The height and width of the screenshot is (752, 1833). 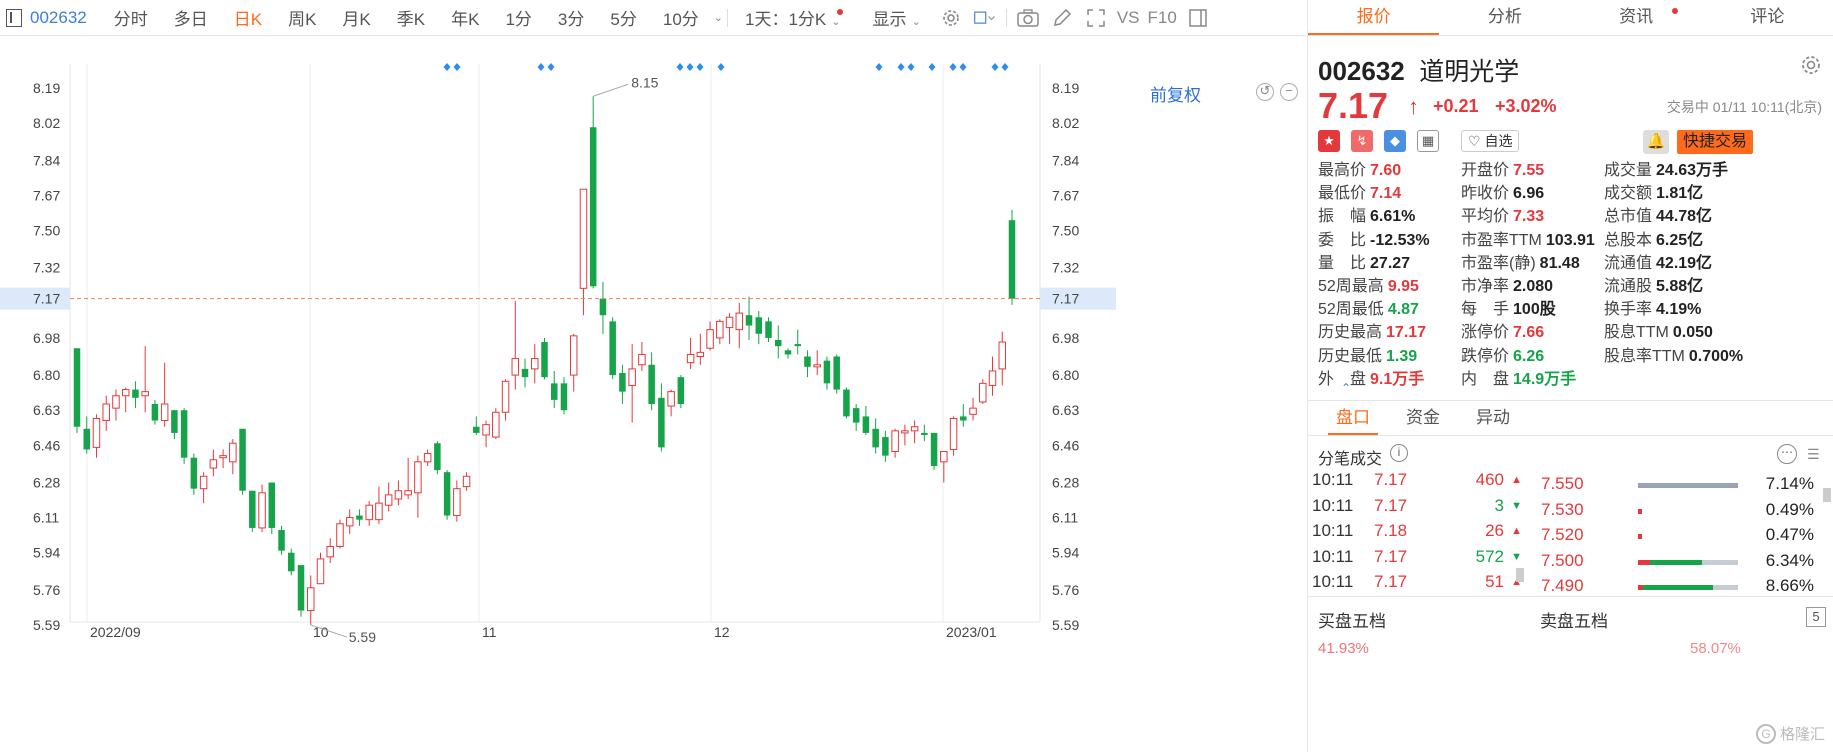 I want to click on stat-item: 昨收价 6.96, so click(x=1502, y=191).